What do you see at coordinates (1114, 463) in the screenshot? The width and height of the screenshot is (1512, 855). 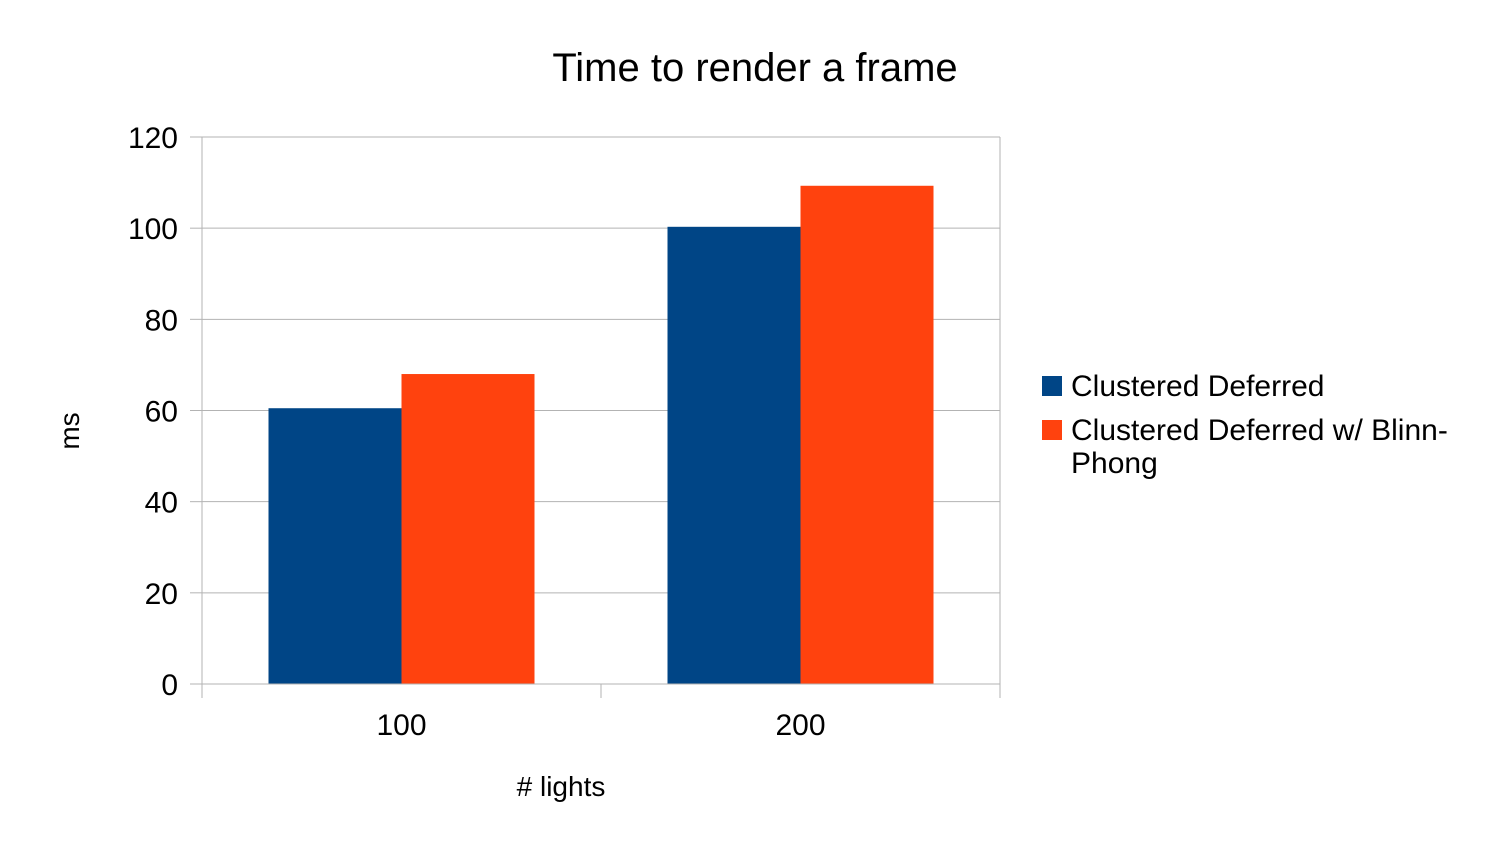 I see `legend-label: Phong` at bounding box center [1114, 463].